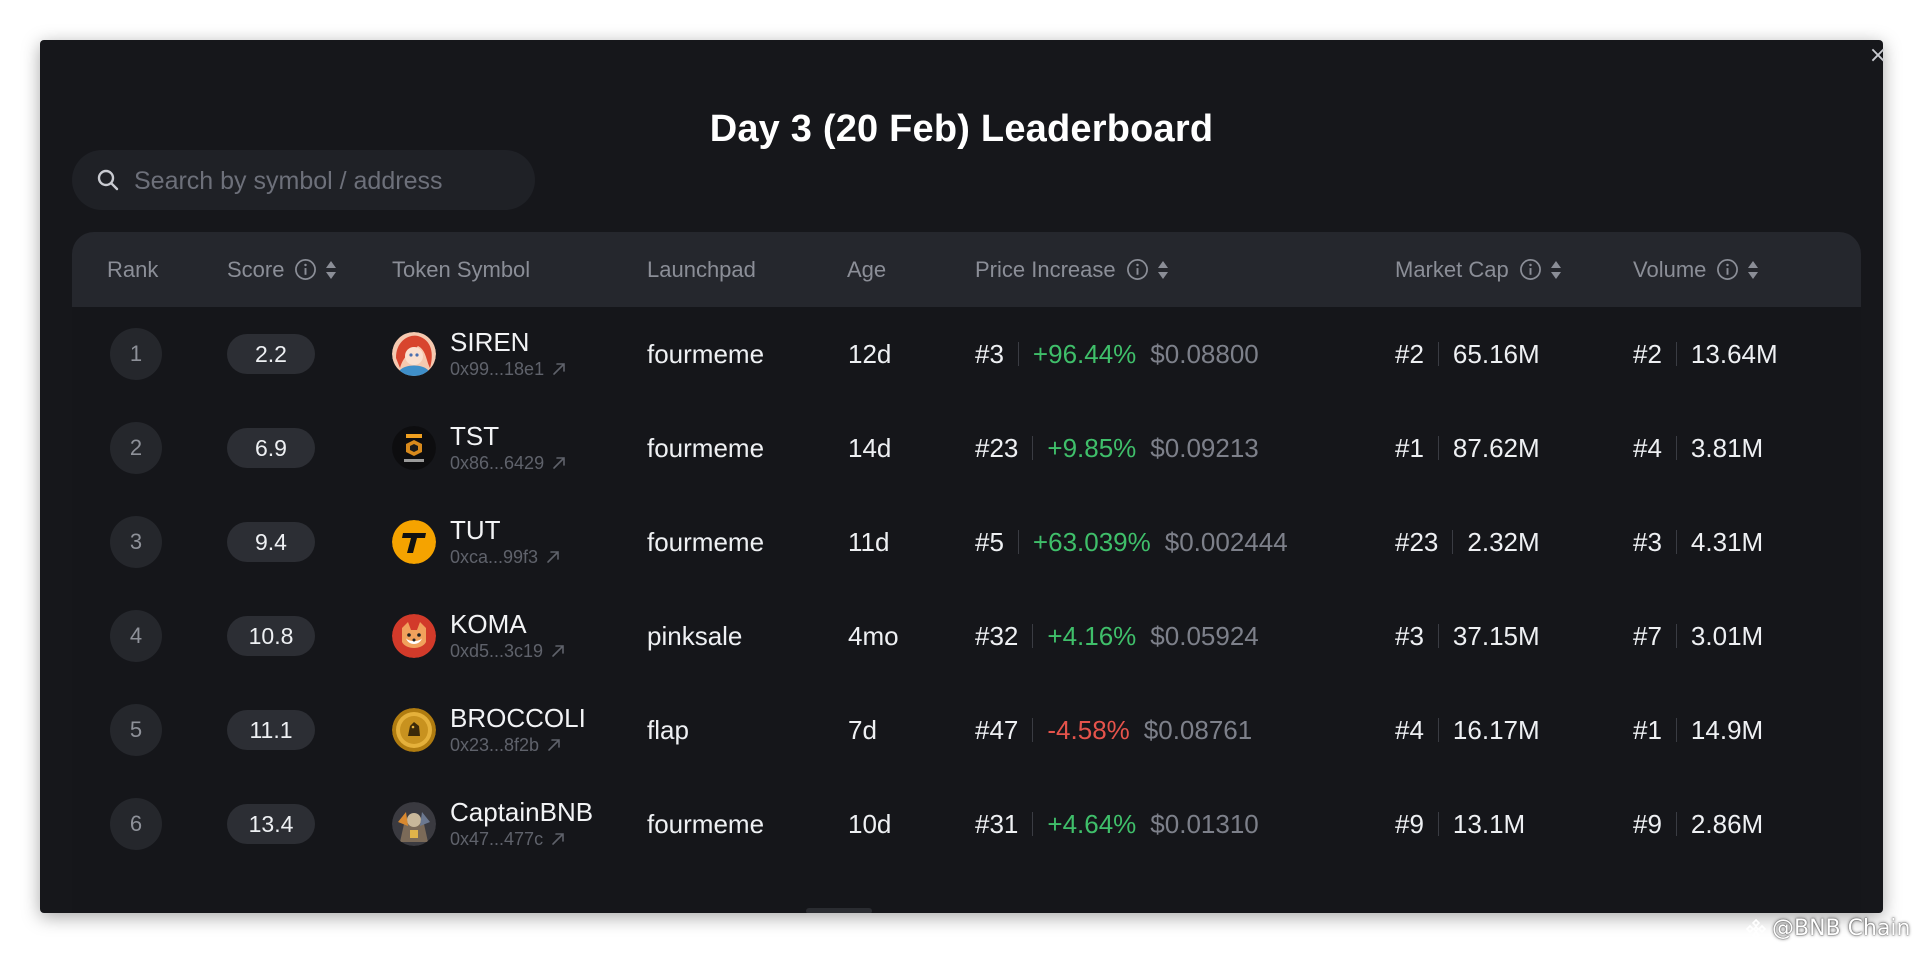  I want to click on score-badge: 6.9, so click(271, 448).